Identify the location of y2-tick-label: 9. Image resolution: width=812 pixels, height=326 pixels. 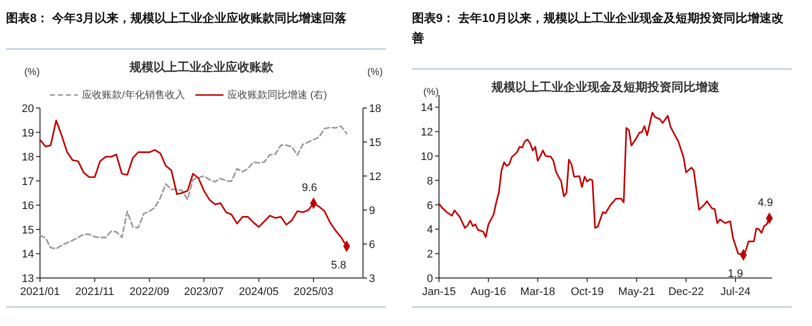
(372, 211).